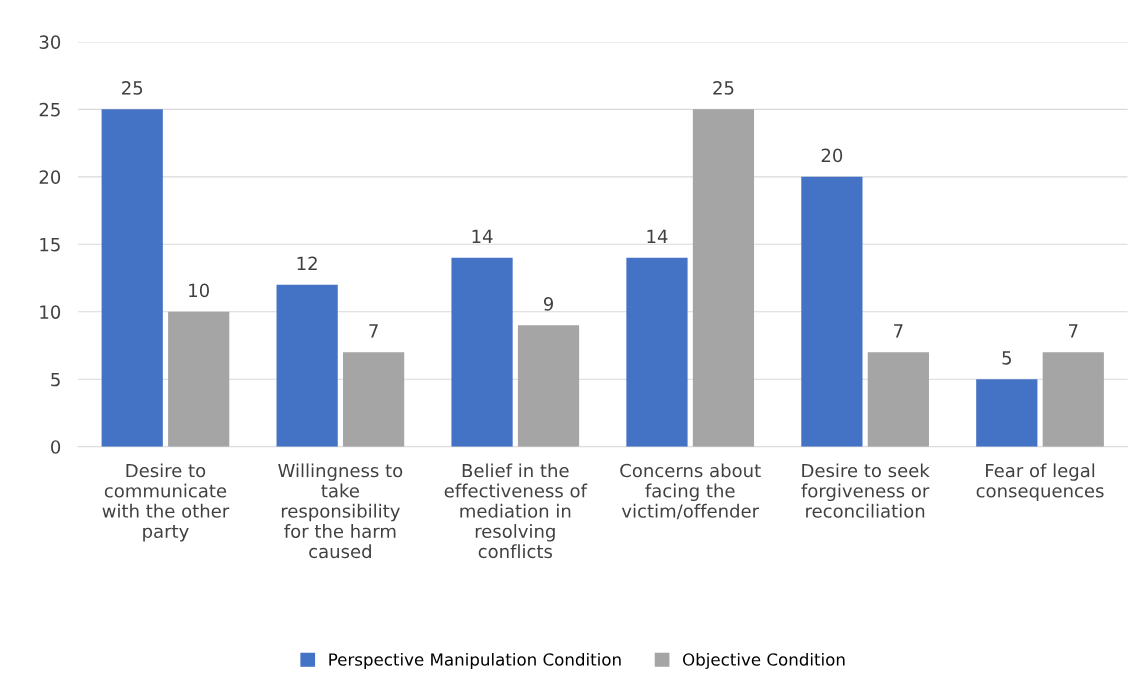 Image resolution: width=1147 pixels, height=698 pixels. What do you see at coordinates (690, 491) in the screenshot?
I see `x-tick-label: Concerns about facing the victim/offender` at bounding box center [690, 491].